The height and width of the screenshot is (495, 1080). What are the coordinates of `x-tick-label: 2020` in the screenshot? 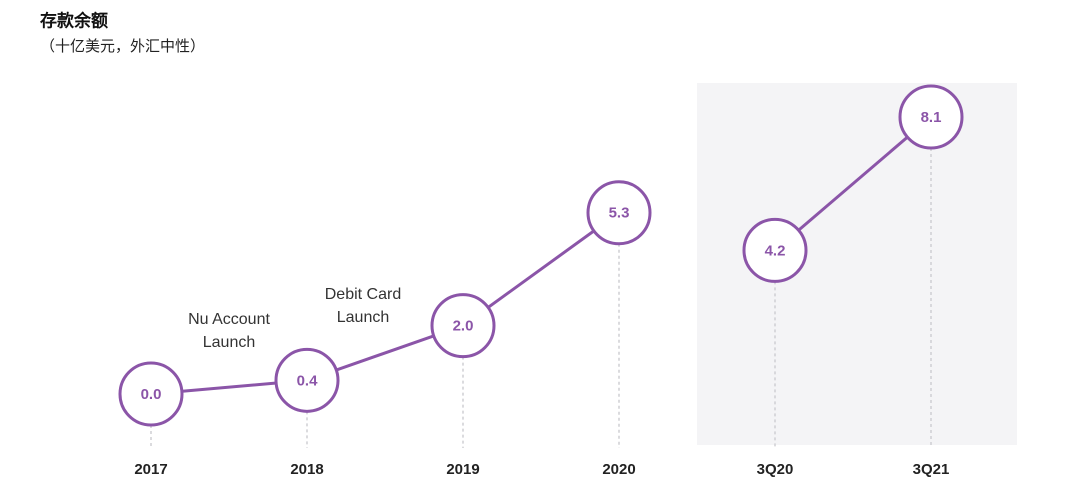 It's located at (618, 469).